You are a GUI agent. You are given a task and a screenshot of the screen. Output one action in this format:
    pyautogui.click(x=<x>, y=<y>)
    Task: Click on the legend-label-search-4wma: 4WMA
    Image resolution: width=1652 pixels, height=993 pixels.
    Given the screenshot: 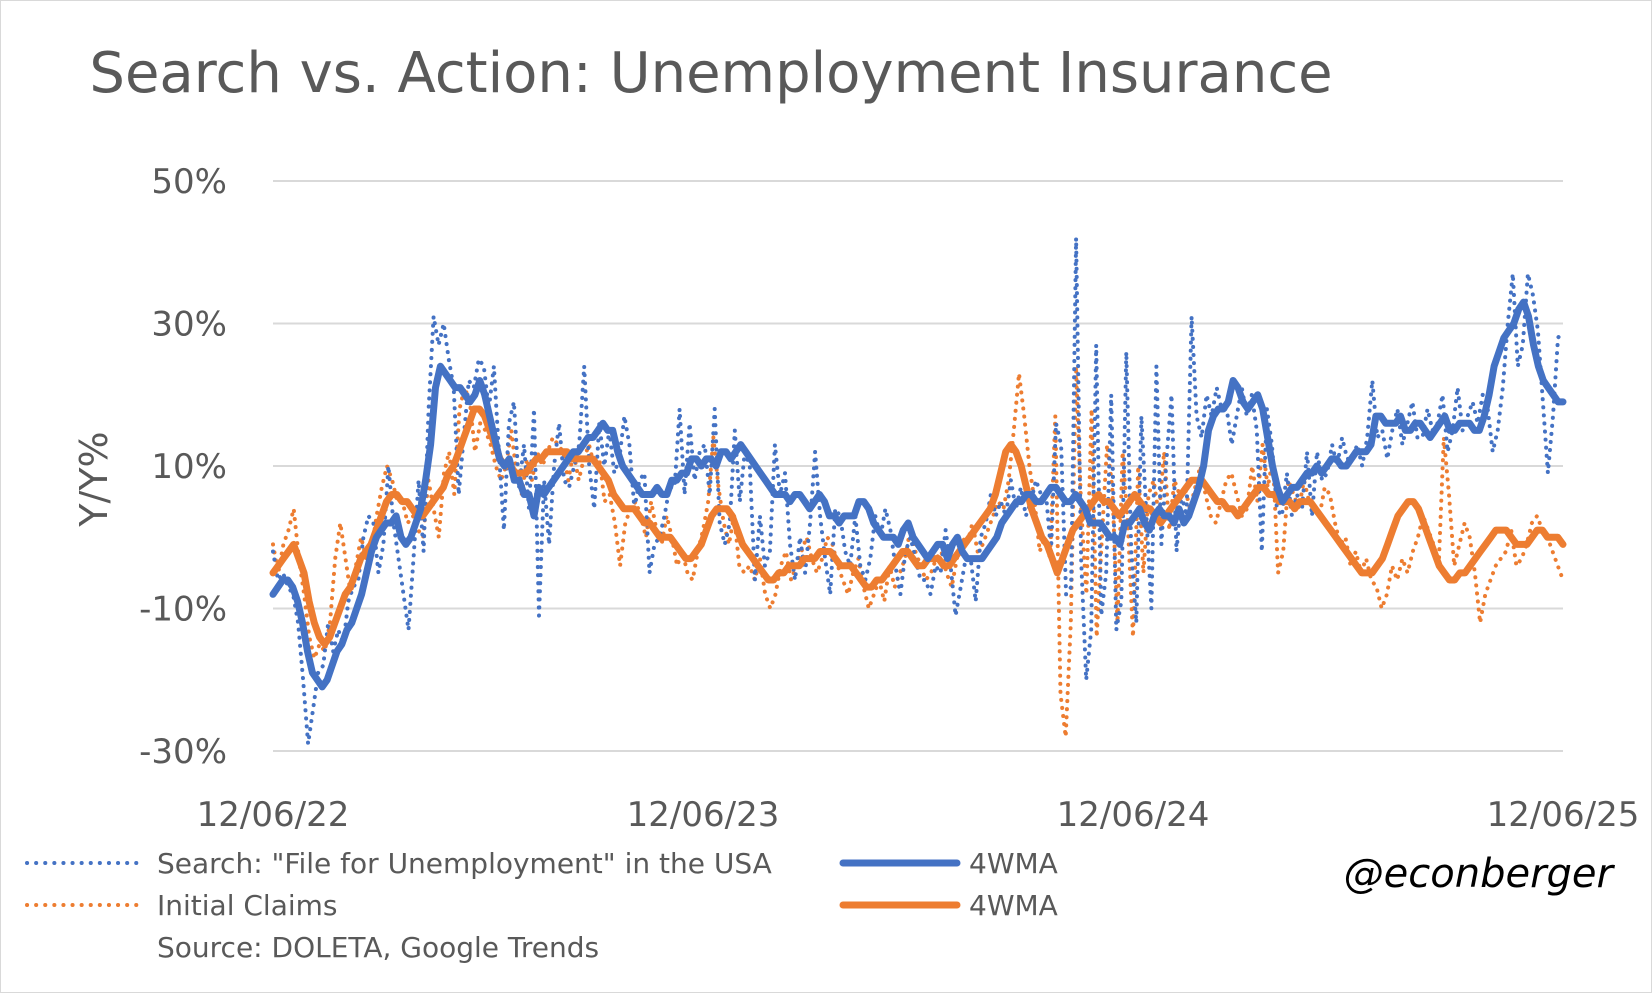 What is the action you would take?
    pyautogui.click(x=1013, y=863)
    